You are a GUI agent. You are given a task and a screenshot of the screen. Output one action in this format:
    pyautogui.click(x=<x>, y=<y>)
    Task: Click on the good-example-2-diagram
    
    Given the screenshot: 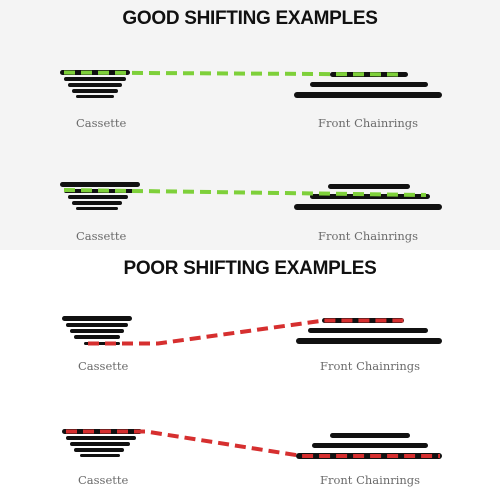 What is the action you would take?
    pyautogui.click(x=251, y=196)
    